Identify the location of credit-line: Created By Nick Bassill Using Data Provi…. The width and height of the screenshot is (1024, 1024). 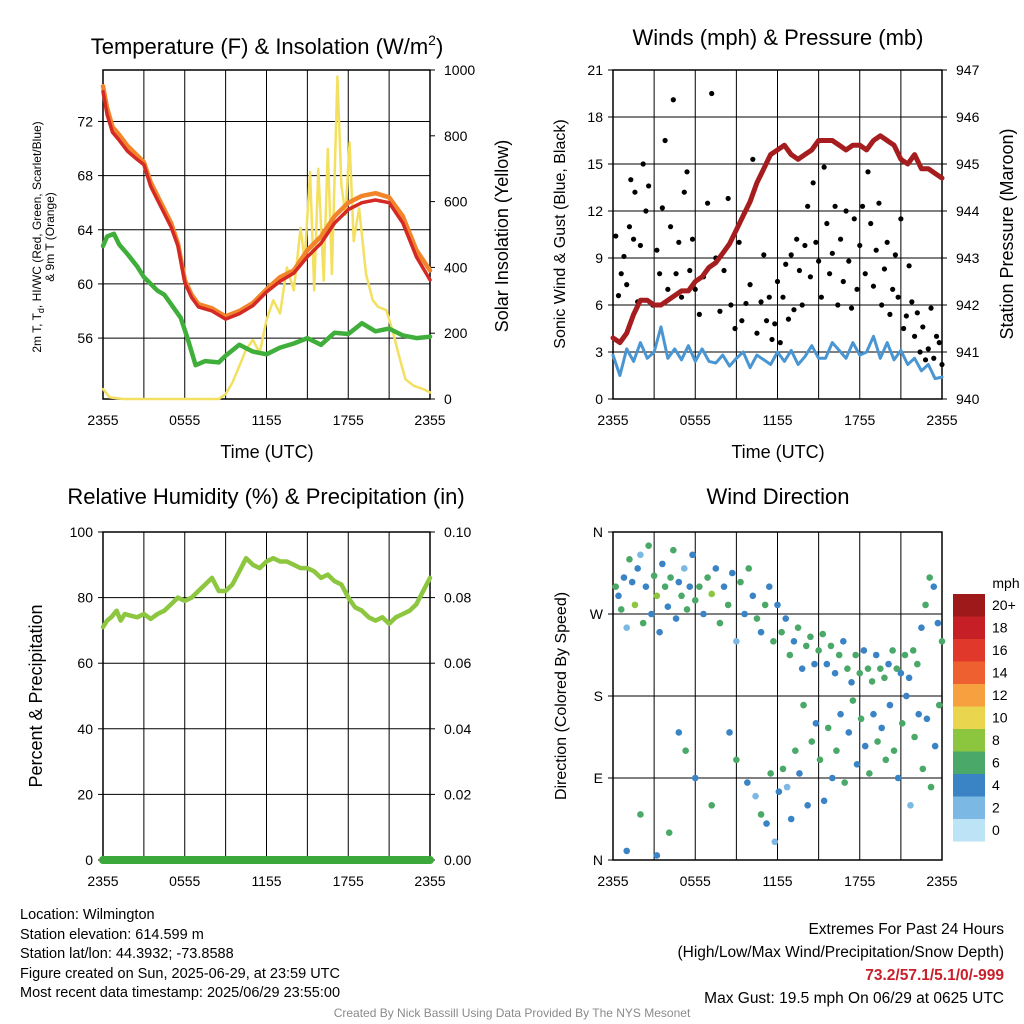
(512, 1013).